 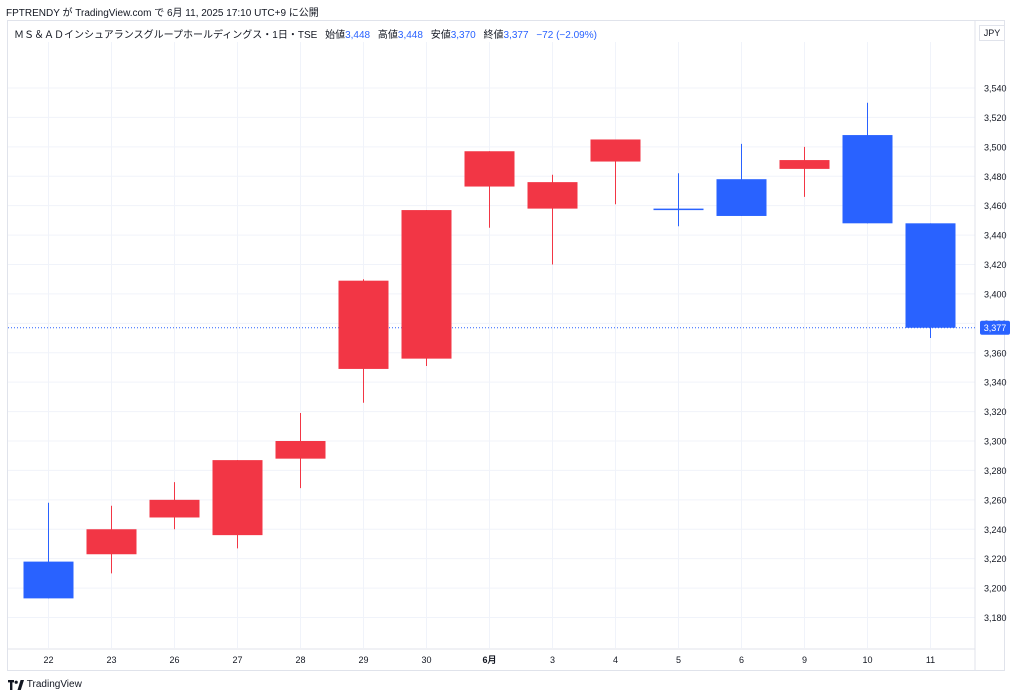 What do you see at coordinates (995, 147) in the screenshot?
I see `y-tick-label: 3,500` at bounding box center [995, 147].